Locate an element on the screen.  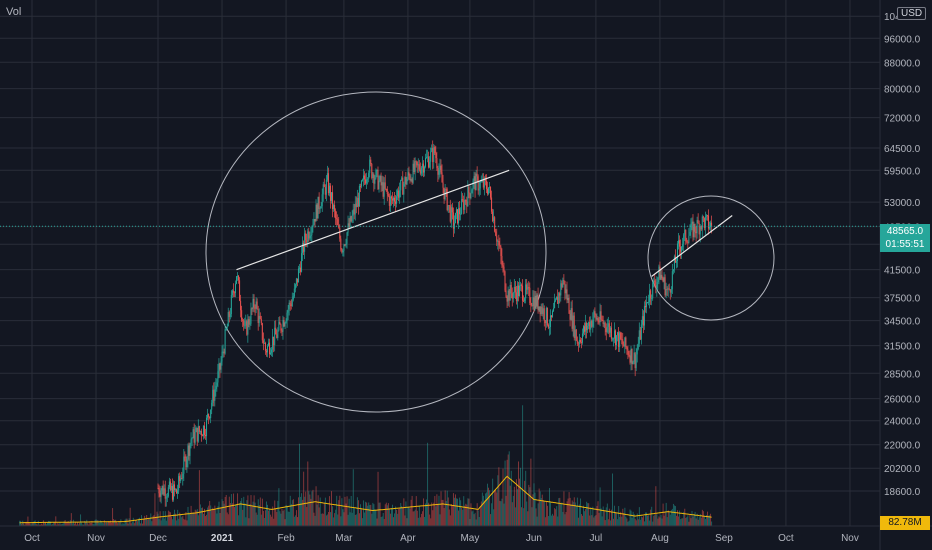
currency-label: USD is located at coordinates (912, 13).